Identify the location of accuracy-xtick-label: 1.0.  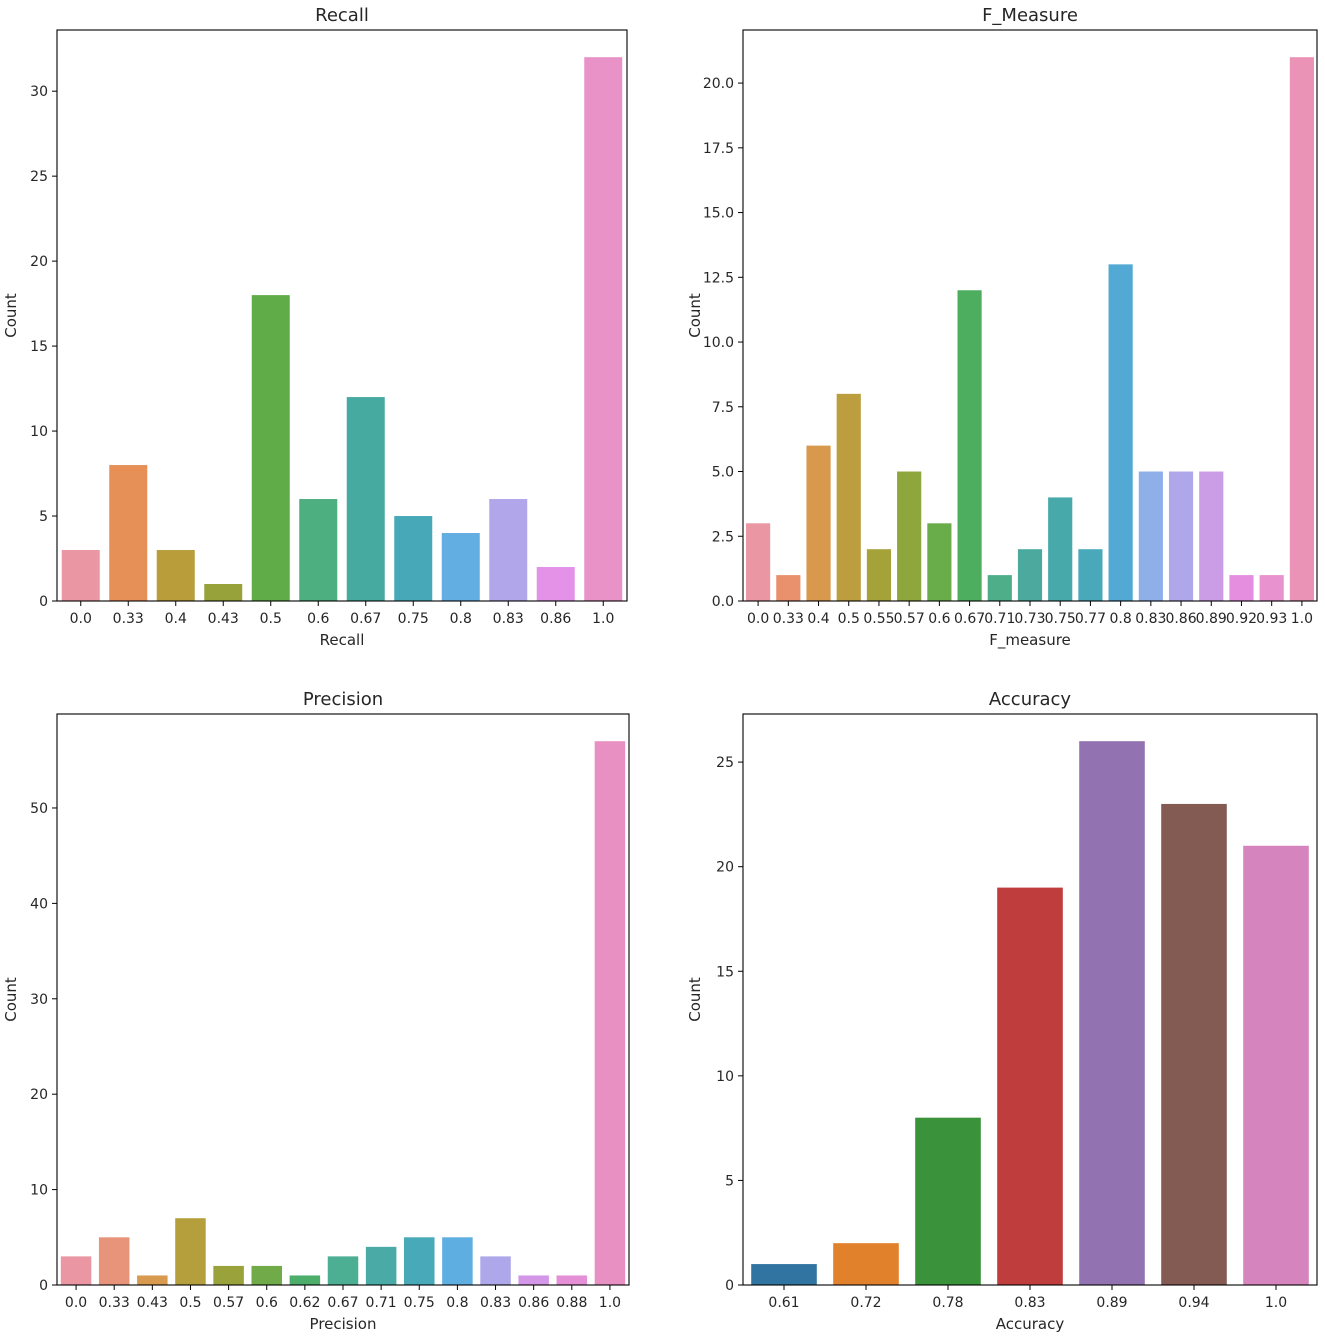
(1276, 1303).